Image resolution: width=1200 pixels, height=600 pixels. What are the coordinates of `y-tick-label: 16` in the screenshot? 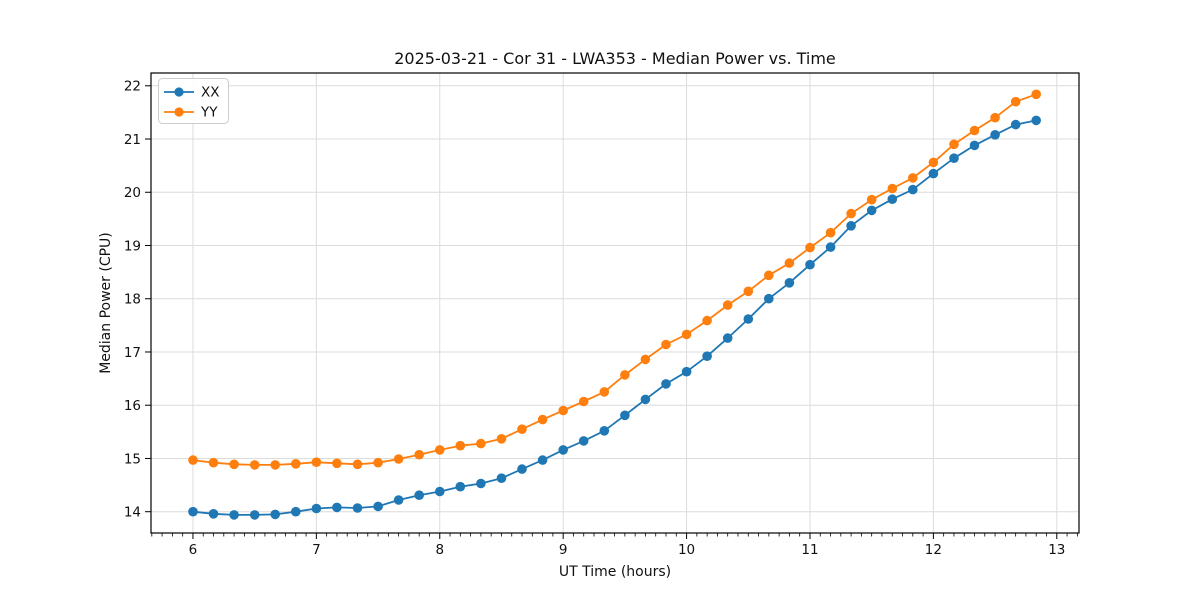 It's located at (132, 406).